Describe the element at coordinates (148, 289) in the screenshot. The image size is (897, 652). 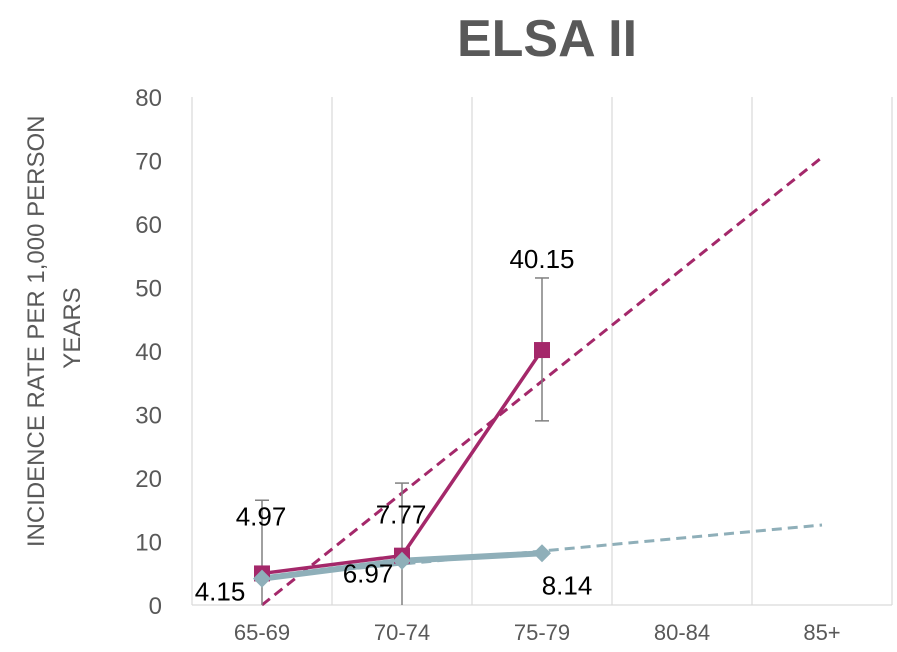
I see `y-tick-label-5: 50` at that location.